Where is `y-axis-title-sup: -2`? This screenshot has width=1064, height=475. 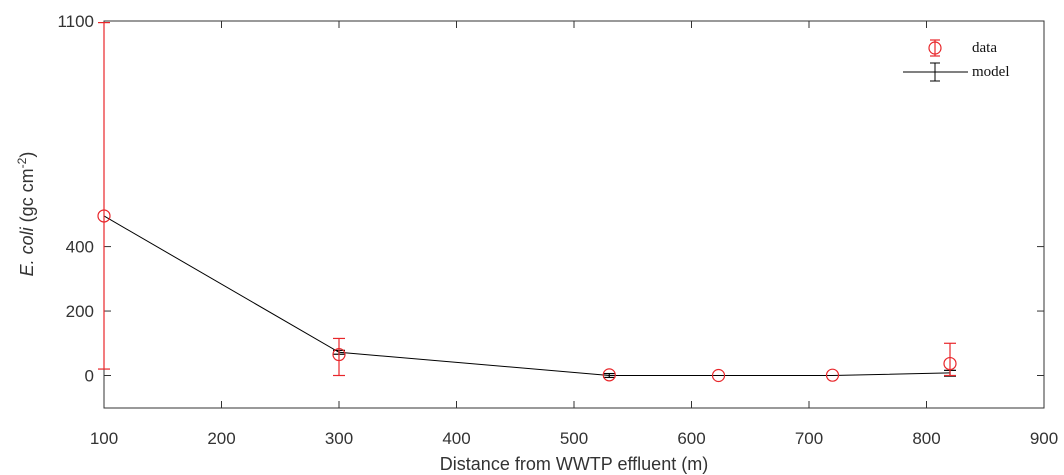 y-axis-title-sup: -2 is located at coordinates (22, 162).